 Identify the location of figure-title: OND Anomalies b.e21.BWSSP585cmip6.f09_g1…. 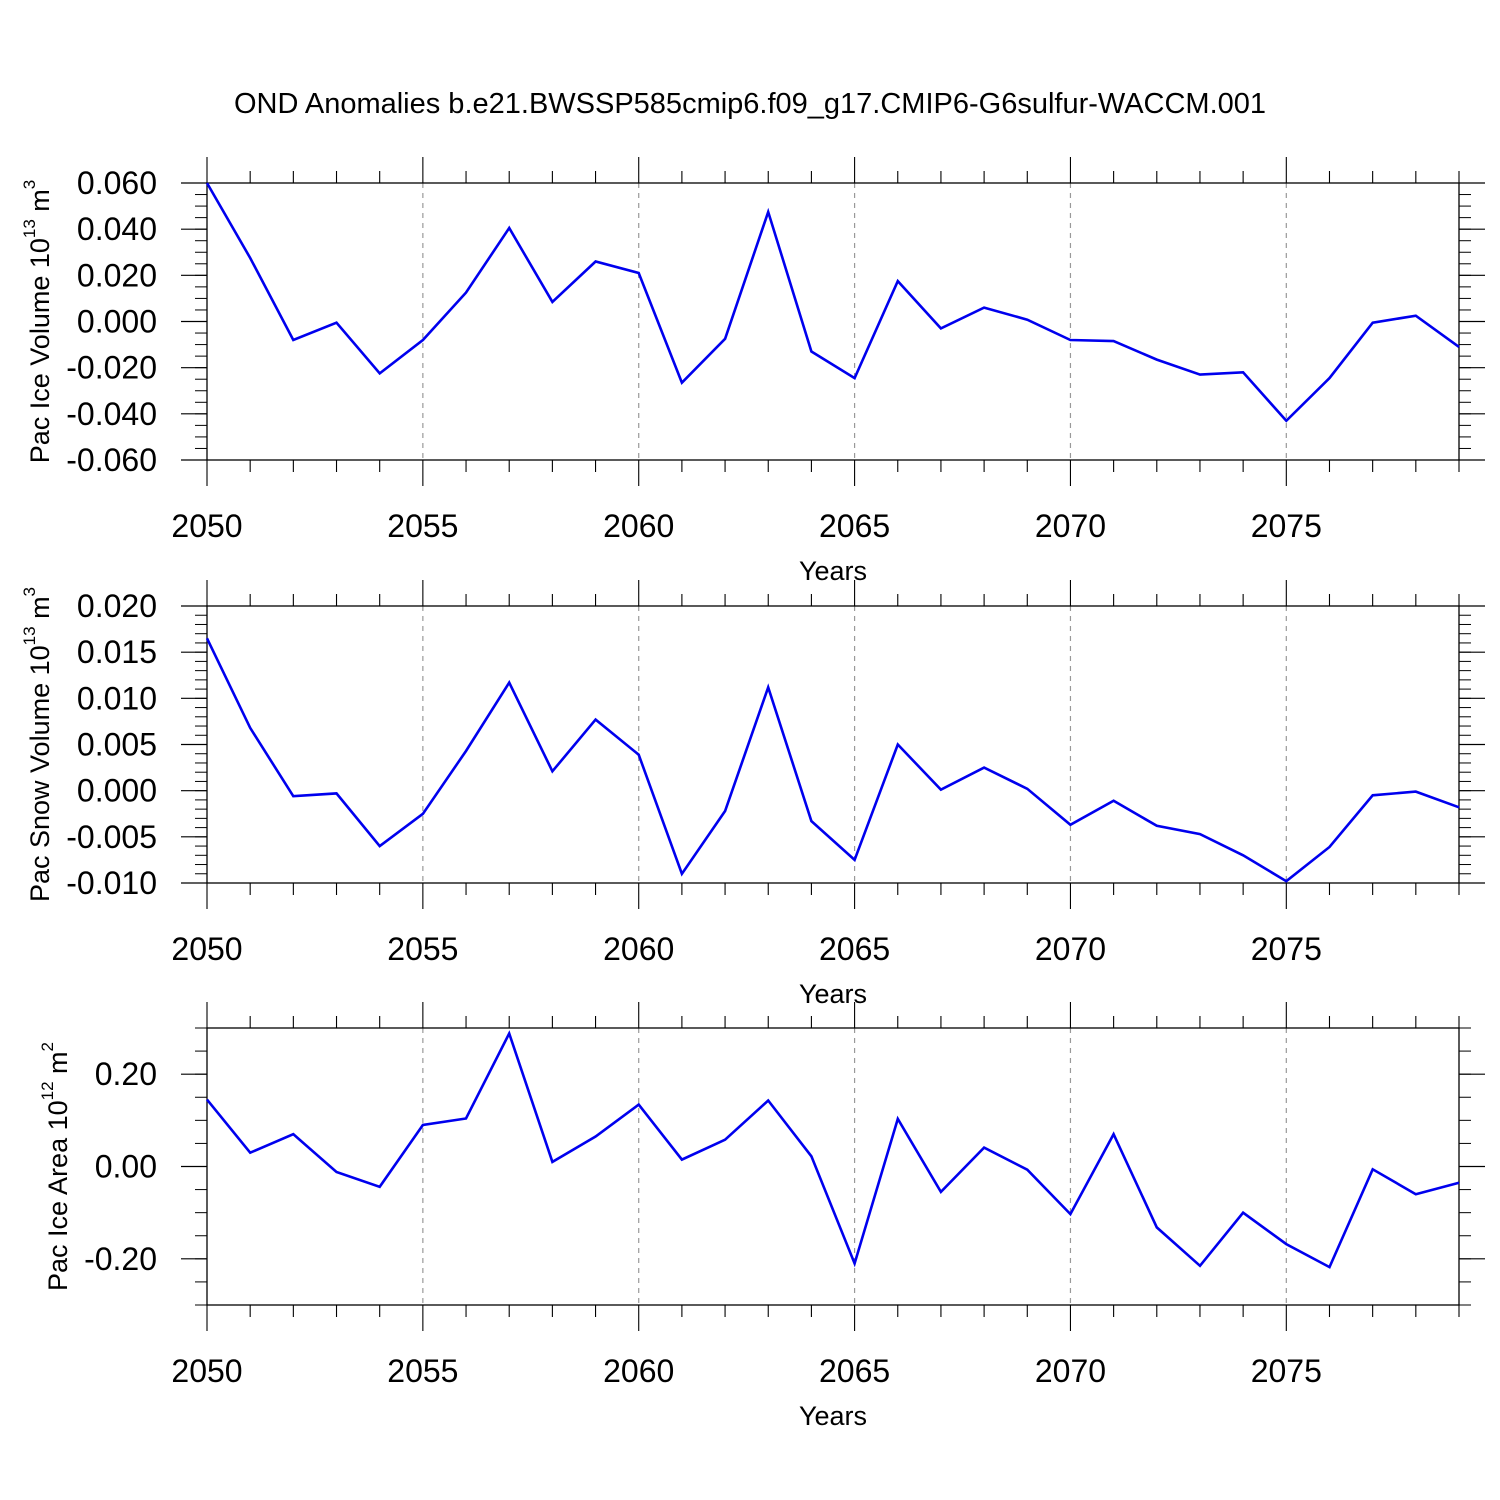
(750, 104).